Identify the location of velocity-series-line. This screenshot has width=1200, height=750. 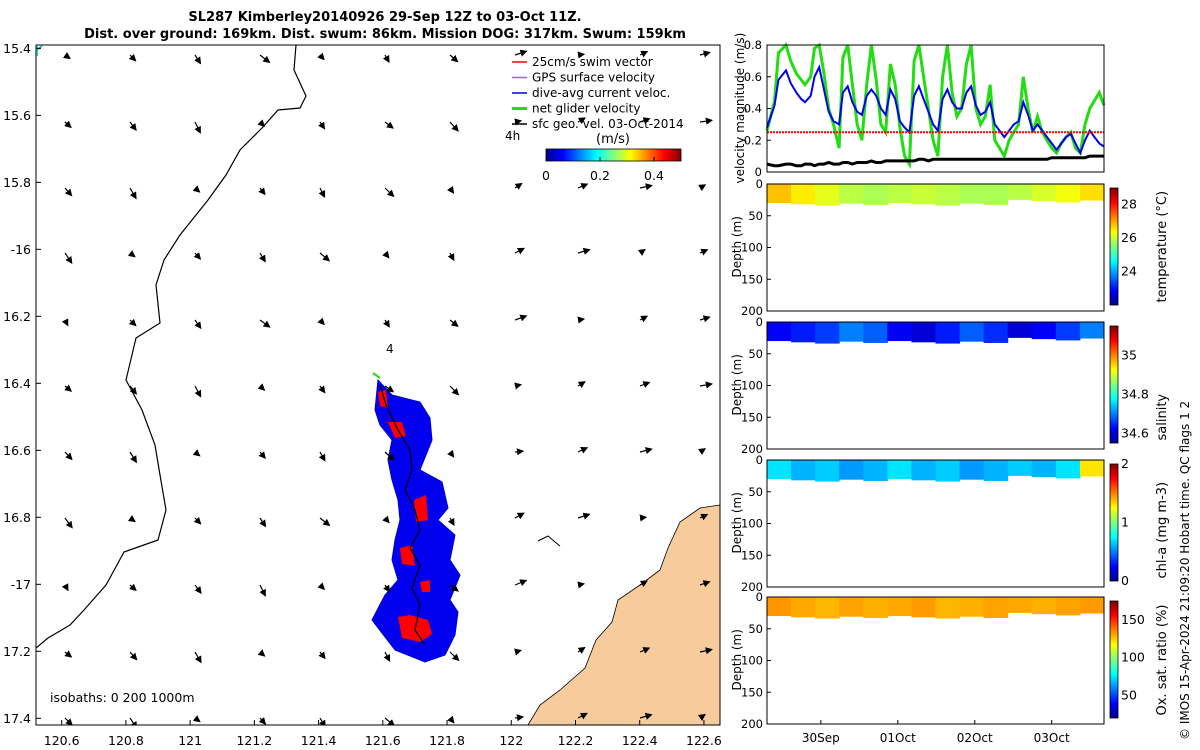
(935, 106).